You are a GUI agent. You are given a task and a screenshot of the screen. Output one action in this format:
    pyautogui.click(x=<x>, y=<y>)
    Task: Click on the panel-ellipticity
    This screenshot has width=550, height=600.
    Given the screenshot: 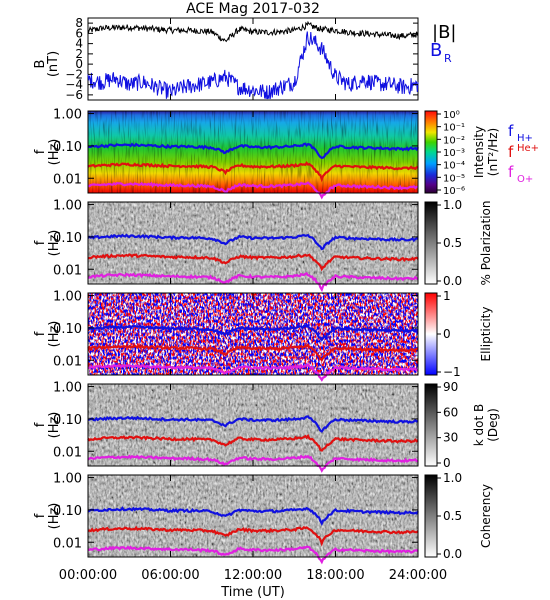 What is the action you would take?
    pyautogui.click(x=263, y=334)
    